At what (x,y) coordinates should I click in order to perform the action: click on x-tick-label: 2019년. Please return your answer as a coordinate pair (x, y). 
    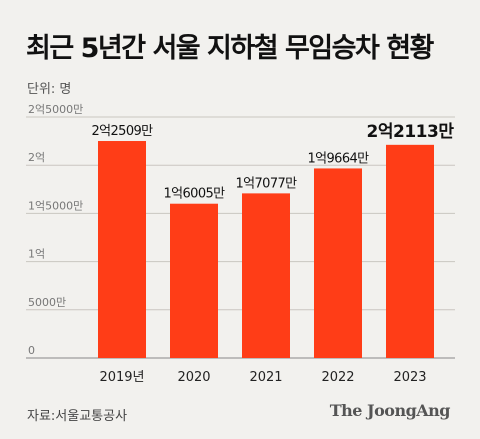
    Looking at the image, I should click on (121, 377).